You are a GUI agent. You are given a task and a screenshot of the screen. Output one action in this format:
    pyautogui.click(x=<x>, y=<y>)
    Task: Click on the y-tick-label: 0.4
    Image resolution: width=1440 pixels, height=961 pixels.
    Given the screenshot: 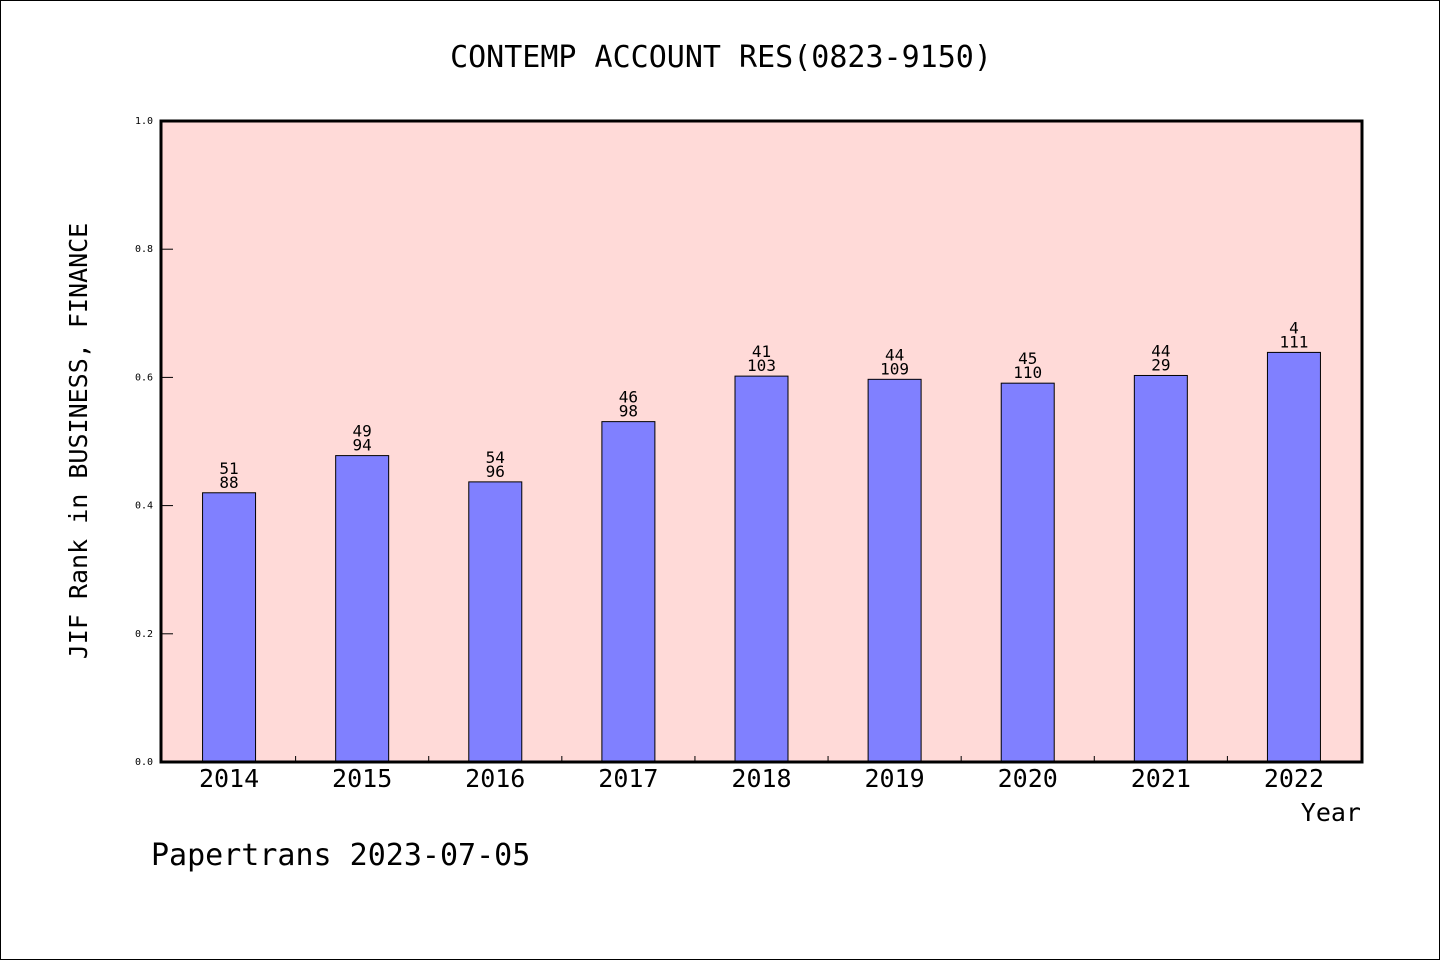 What is the action you would take?
    pyautogui.click(x=144, y=506)
    